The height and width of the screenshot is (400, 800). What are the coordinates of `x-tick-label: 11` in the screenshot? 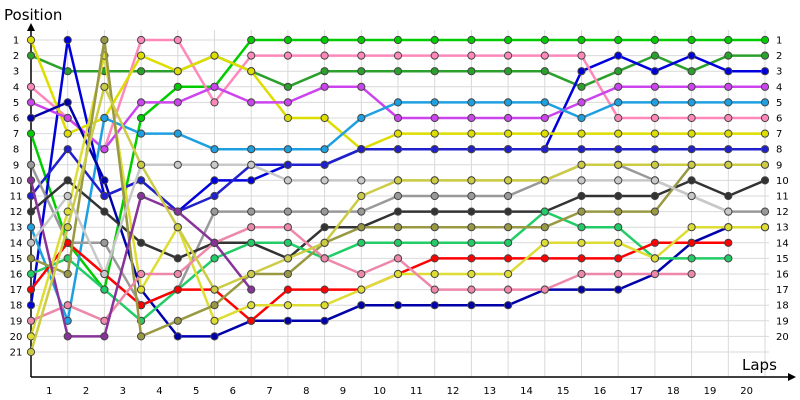 It's located at (416, 391).